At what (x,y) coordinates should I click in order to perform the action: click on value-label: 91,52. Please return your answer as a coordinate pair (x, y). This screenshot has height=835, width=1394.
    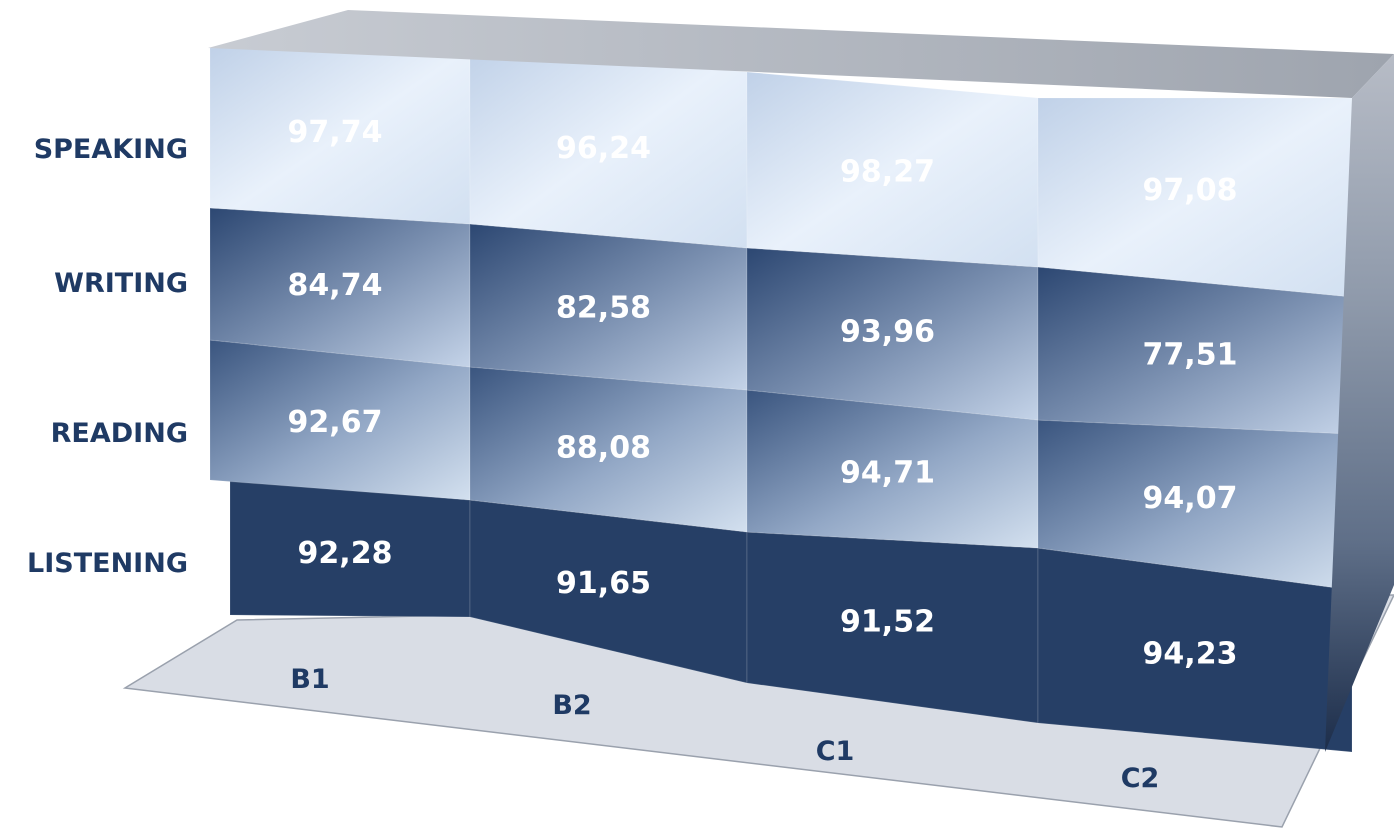
    Looking at the image, I should click on (887, 622).